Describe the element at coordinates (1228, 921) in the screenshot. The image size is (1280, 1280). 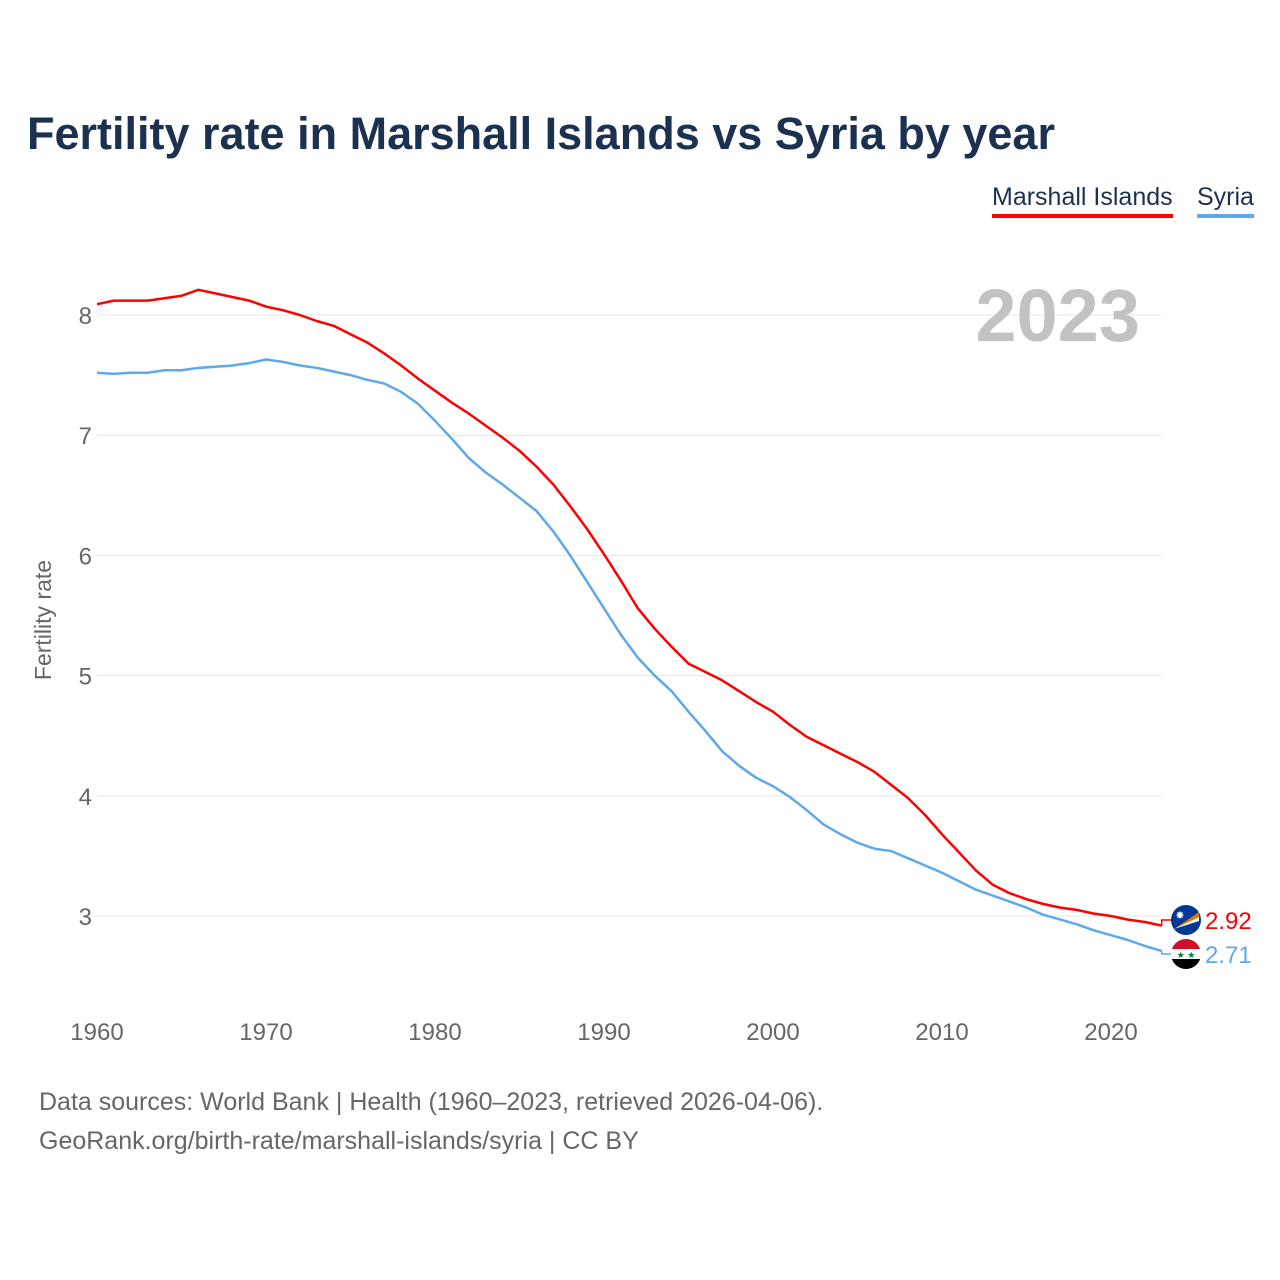
I see `end-value-label: 2.92` at that location.